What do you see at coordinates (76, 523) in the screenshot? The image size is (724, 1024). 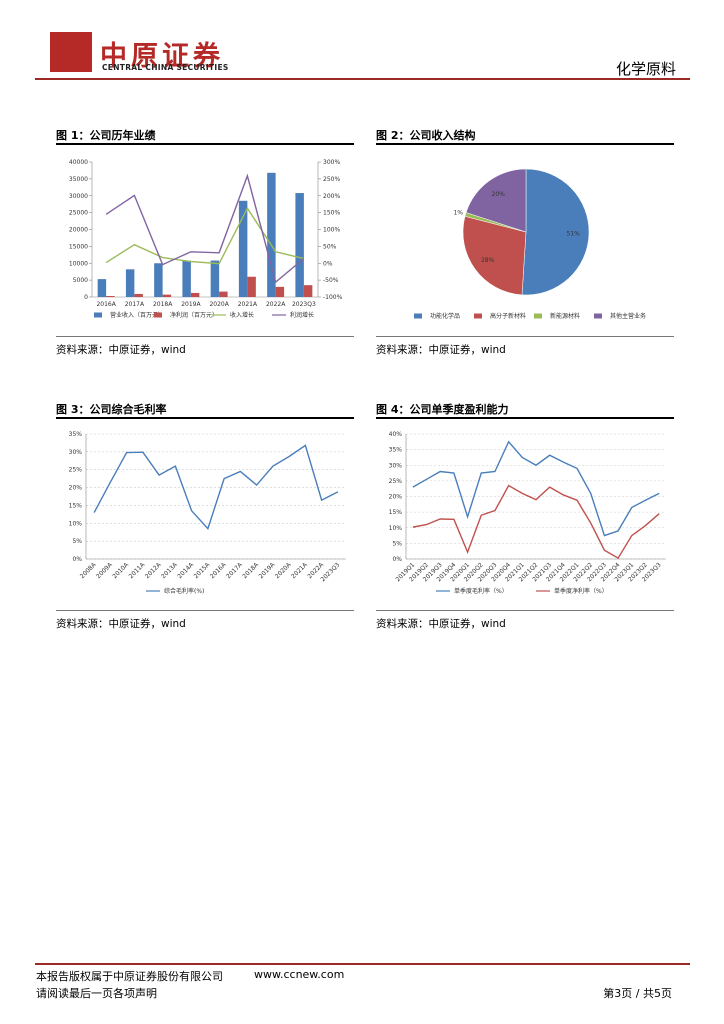 I see `y-tick-label: 10%` at bounding box center [76, 523].